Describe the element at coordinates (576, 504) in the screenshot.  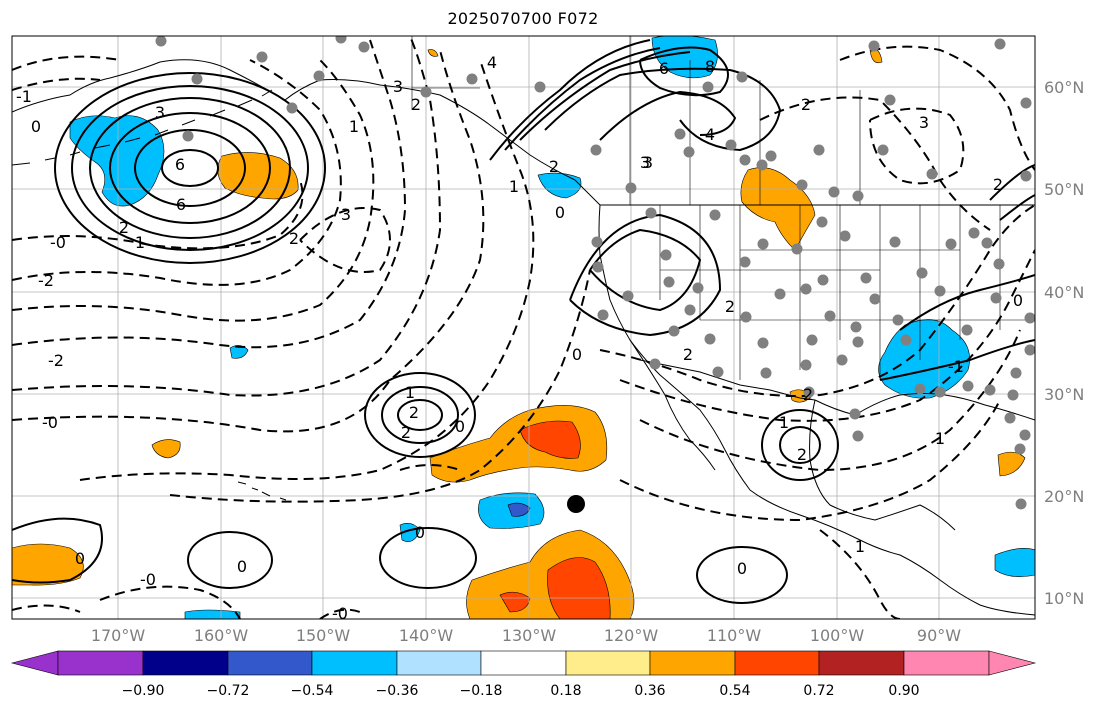
I see `storm-center-marker` at that location.